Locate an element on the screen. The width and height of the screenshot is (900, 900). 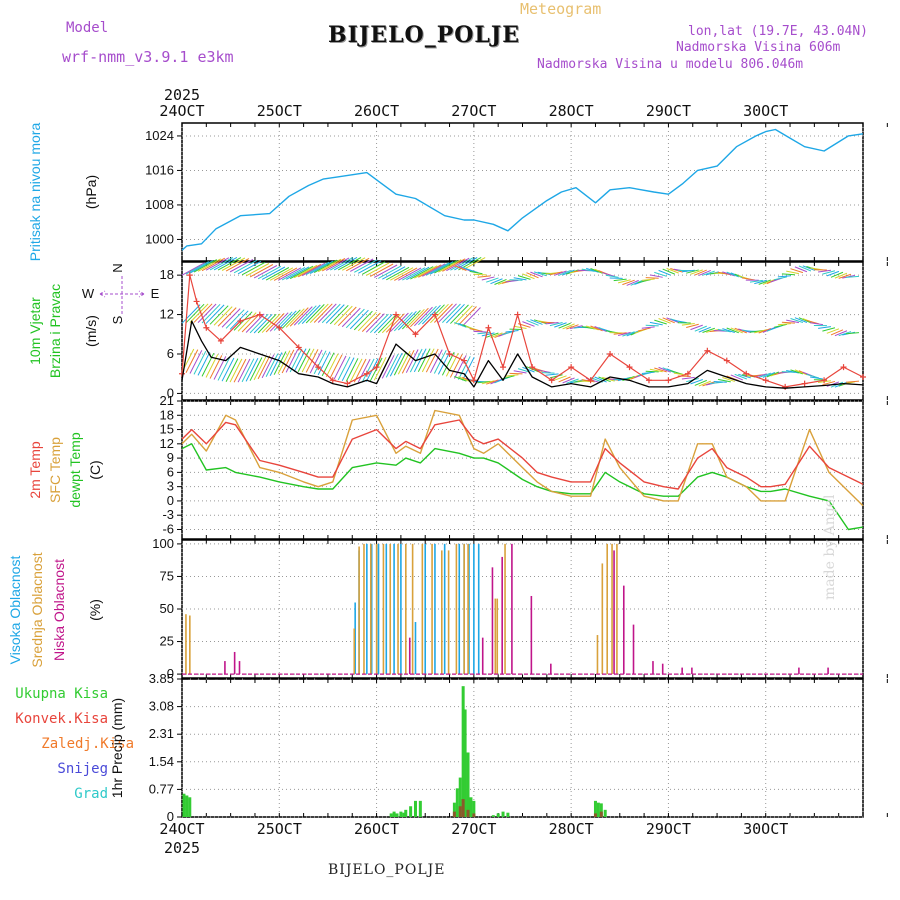
precip-ylabel: 1hr Precip (mm) is located at coordinates (117, 748).